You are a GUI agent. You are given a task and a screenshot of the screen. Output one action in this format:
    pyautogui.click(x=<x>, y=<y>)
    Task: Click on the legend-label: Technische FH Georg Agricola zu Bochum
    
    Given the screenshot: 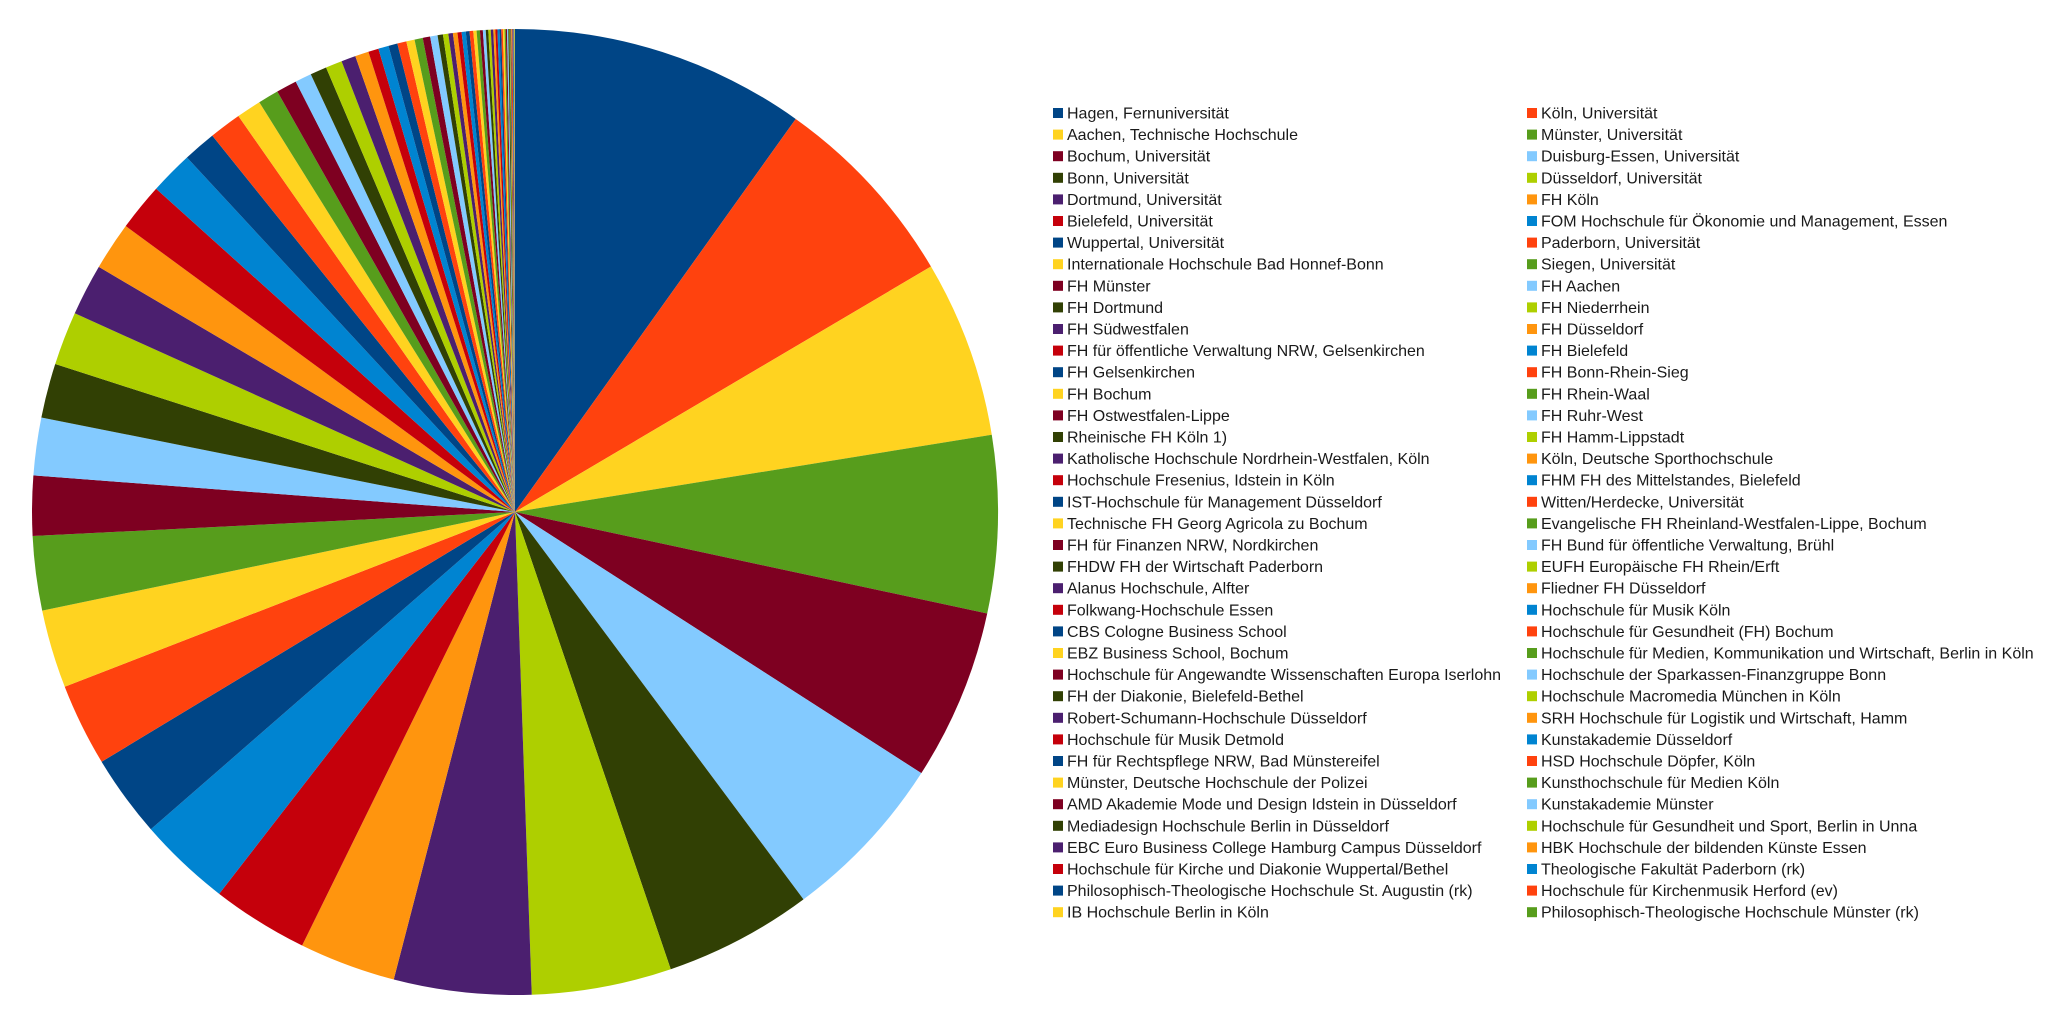 What is the action you would take?
    pyautogui.click(x=1217, y=524)
    